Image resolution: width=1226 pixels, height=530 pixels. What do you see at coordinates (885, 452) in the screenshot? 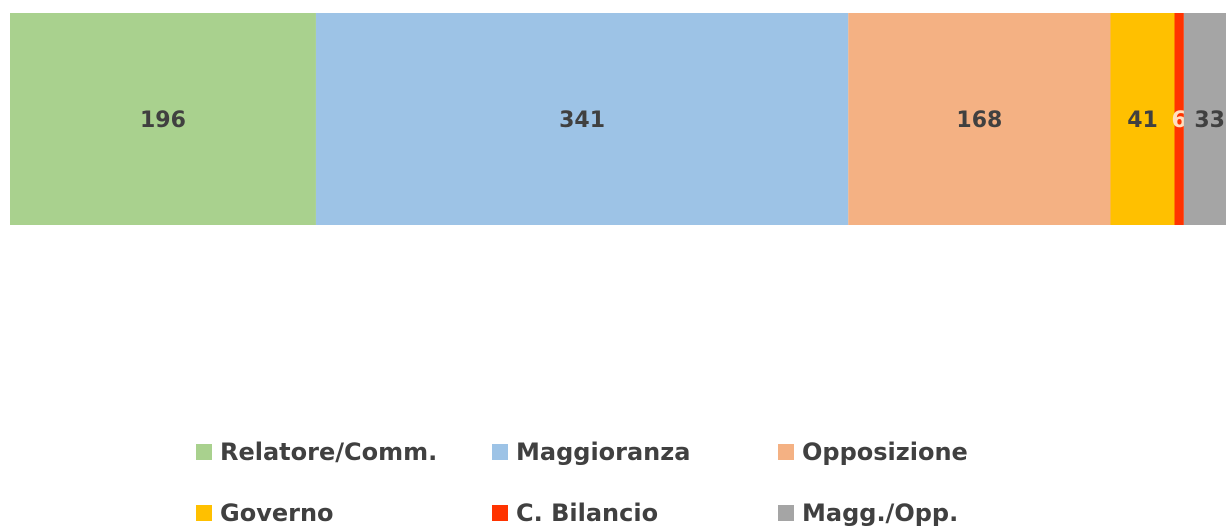
I see `legend-label: Opposizione` at bounding box center [885, 452].